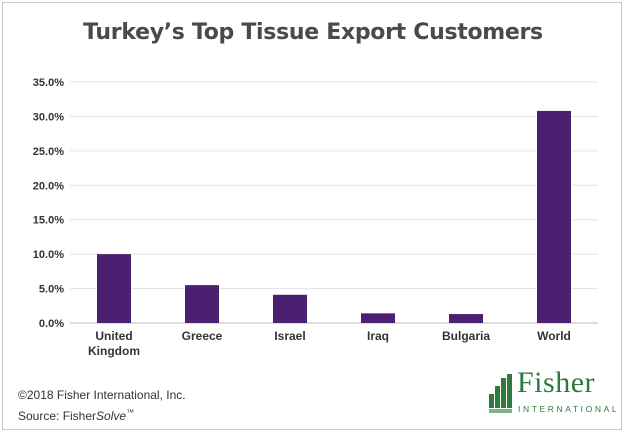  Describe the element at coordinates (466, 336) in the screenshot. I see `x-tick-label: Bulgaria` at that location.